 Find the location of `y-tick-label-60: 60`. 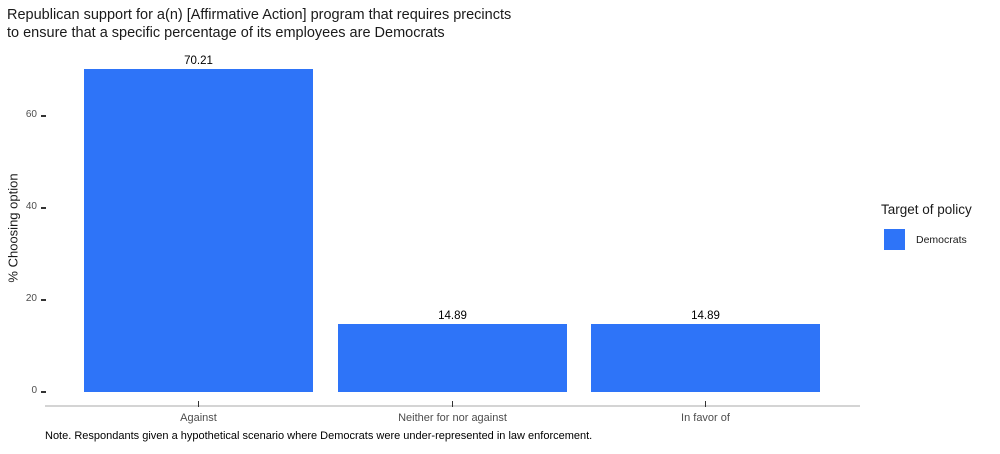

y-tick-label-60: 60 is located at coordinates (31, 114).